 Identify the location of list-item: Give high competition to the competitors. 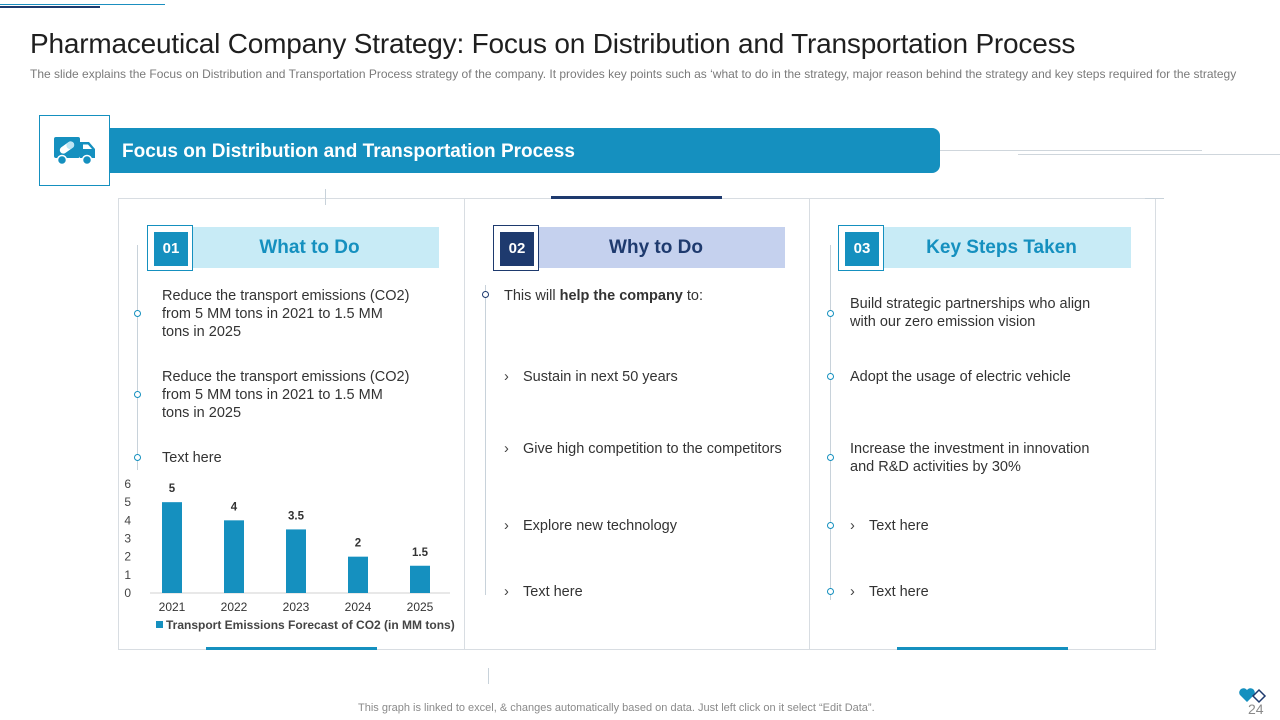
(652, 449).